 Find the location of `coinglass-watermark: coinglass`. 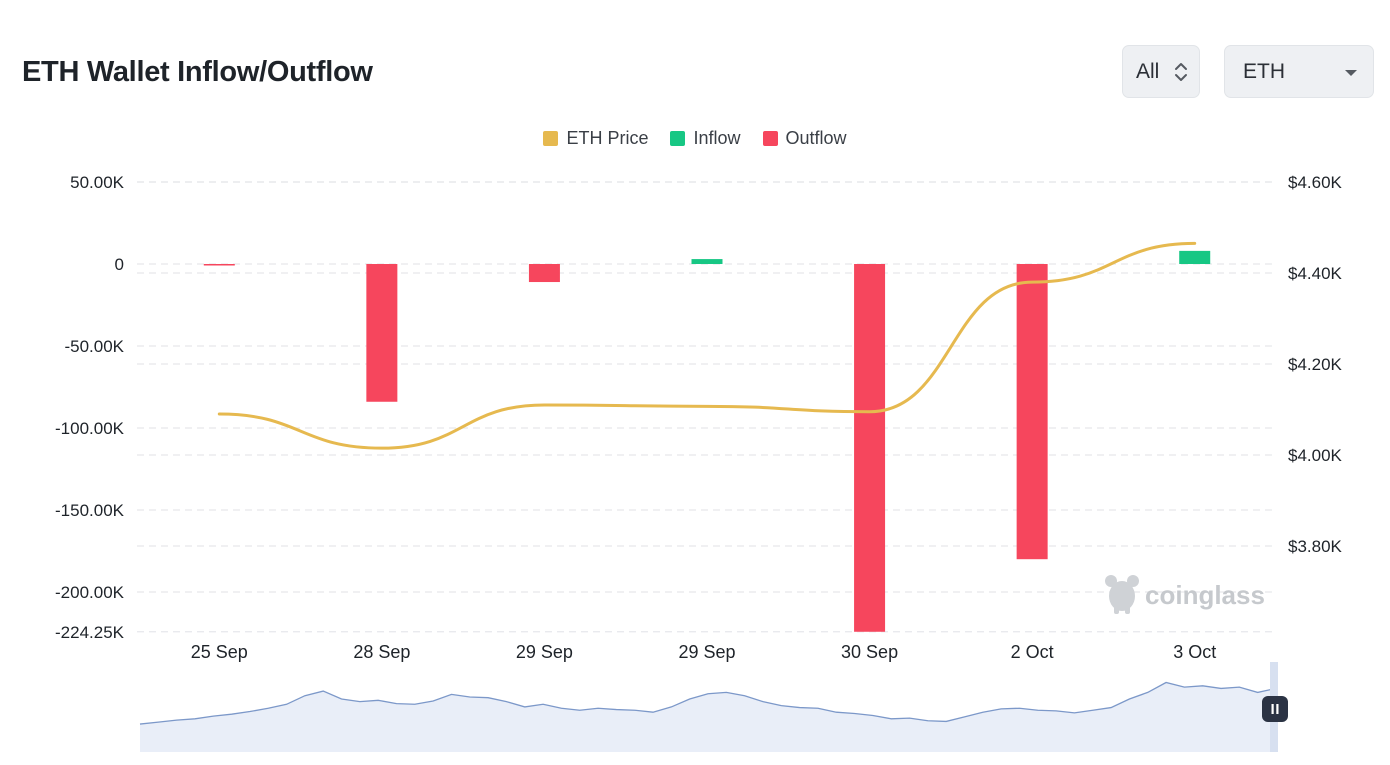

coinglass-watermark: coinglass is located at coordinates (1185, 594).